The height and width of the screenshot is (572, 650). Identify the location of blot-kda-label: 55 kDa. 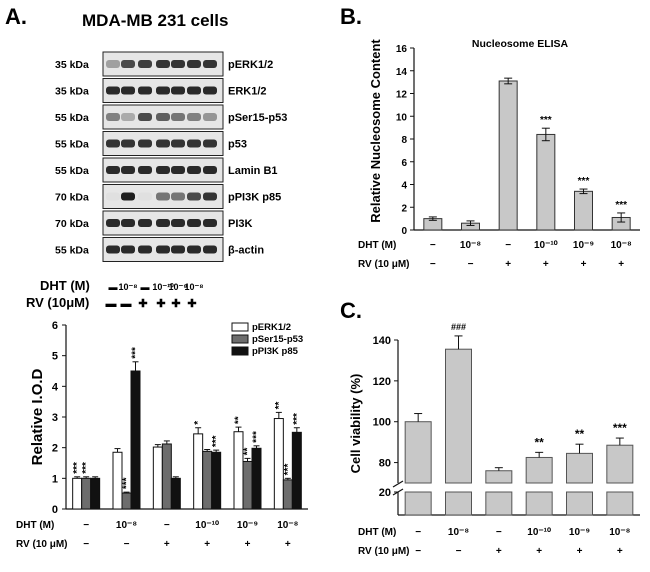
(72, 145).